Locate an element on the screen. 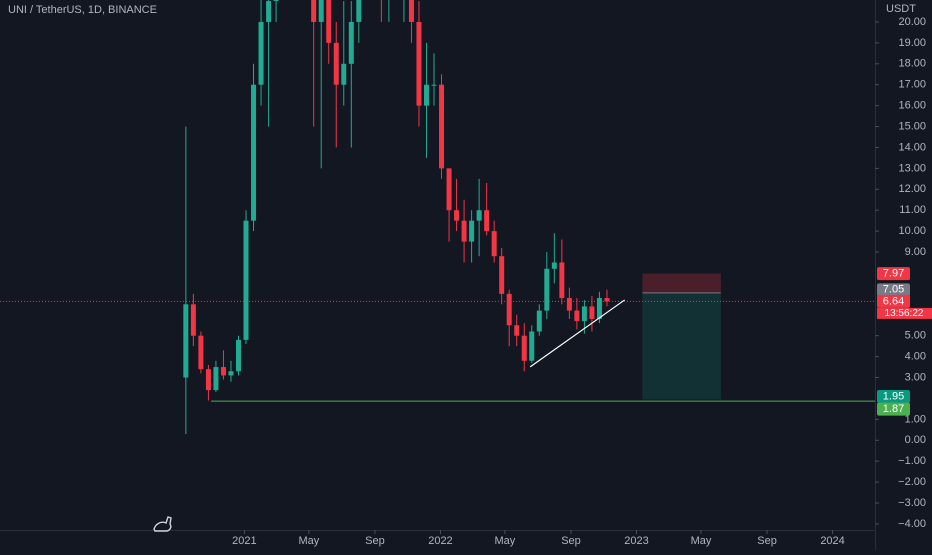  line-price-label-box is located at coordinates (893, 409).